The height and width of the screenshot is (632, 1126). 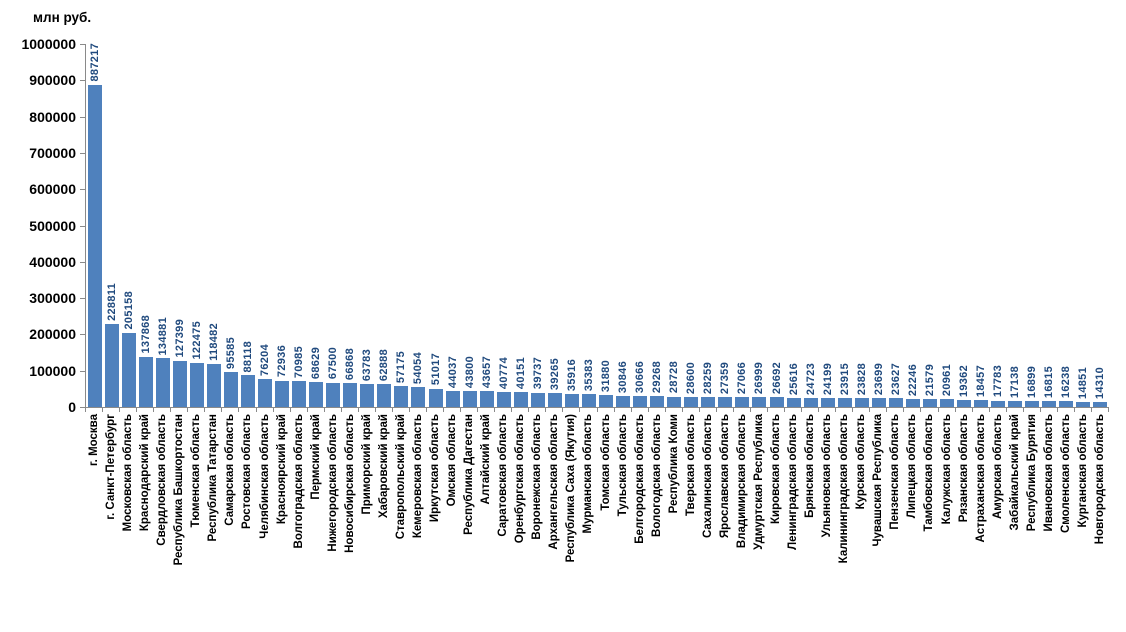 I want to click on x-axis-label: г. Санкт-Петербург, so click(x=111, y=467).